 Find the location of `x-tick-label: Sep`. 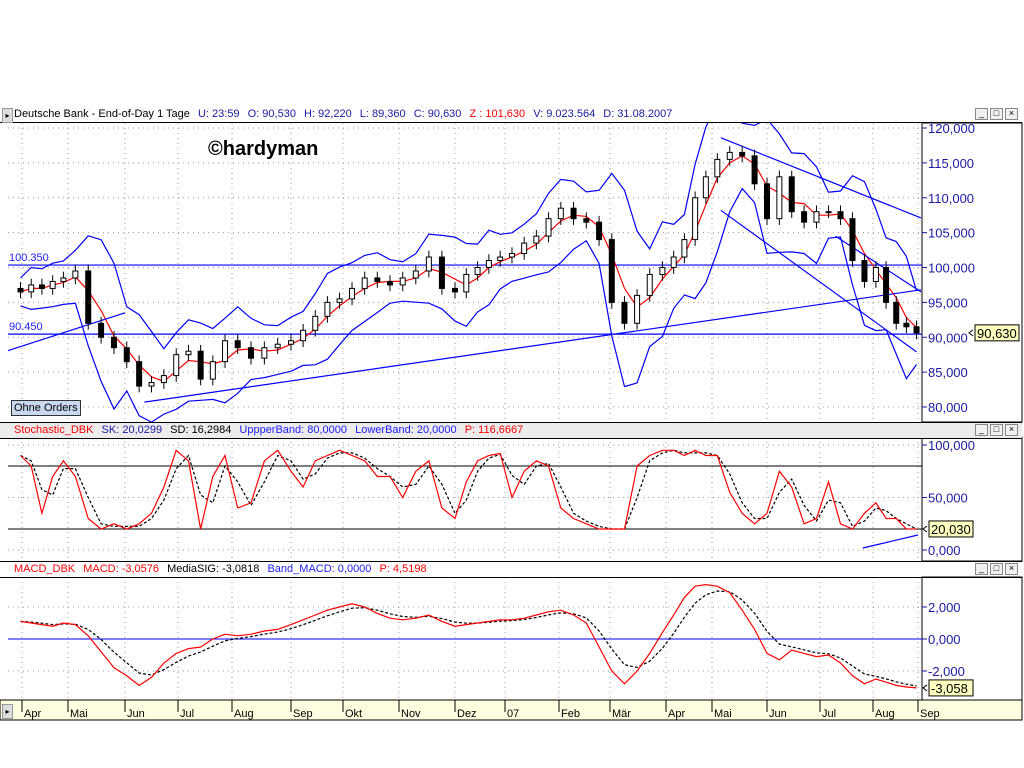

x-tick-label: Sep is located at coordinates (930, 714).